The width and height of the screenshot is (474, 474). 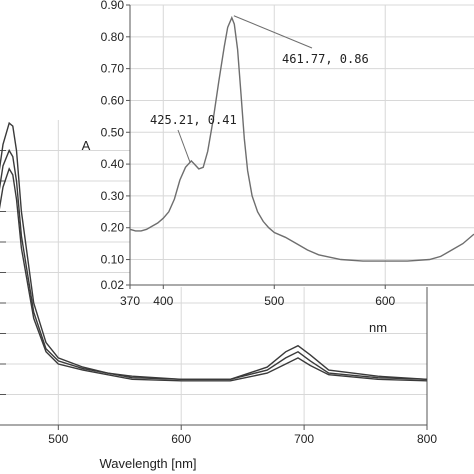 I want to click on inset-y-tick-label: 0.40, so click(x=113, y=164).